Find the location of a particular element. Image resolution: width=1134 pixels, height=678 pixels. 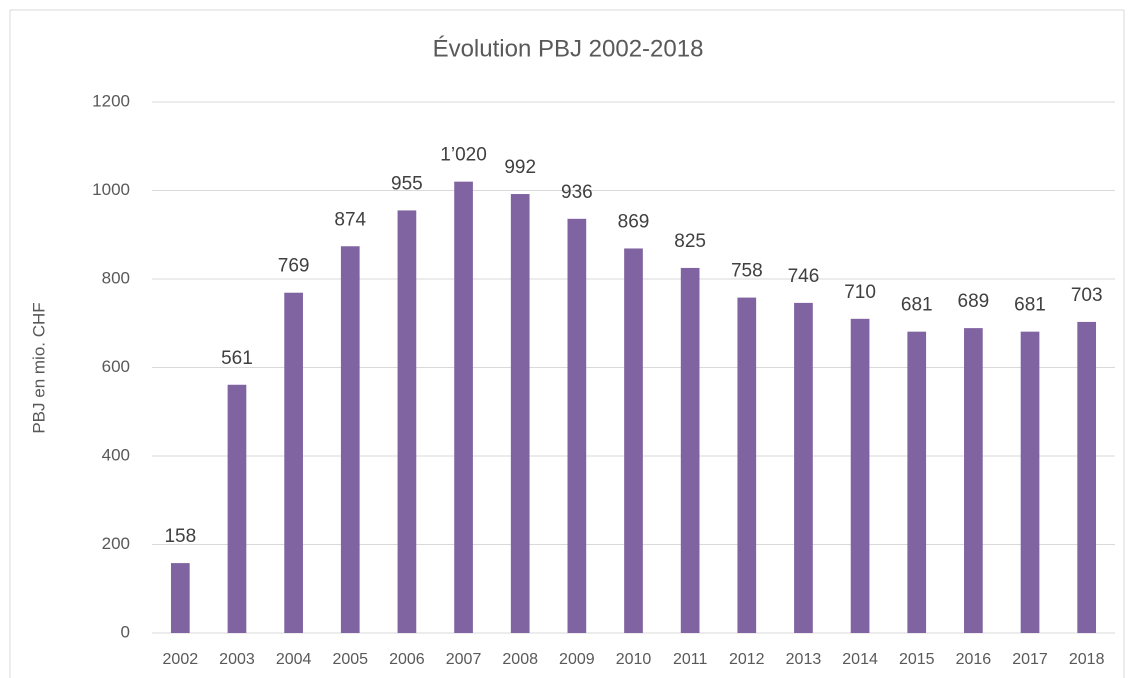

data-label: 758 is located at coordinates (747, 271).